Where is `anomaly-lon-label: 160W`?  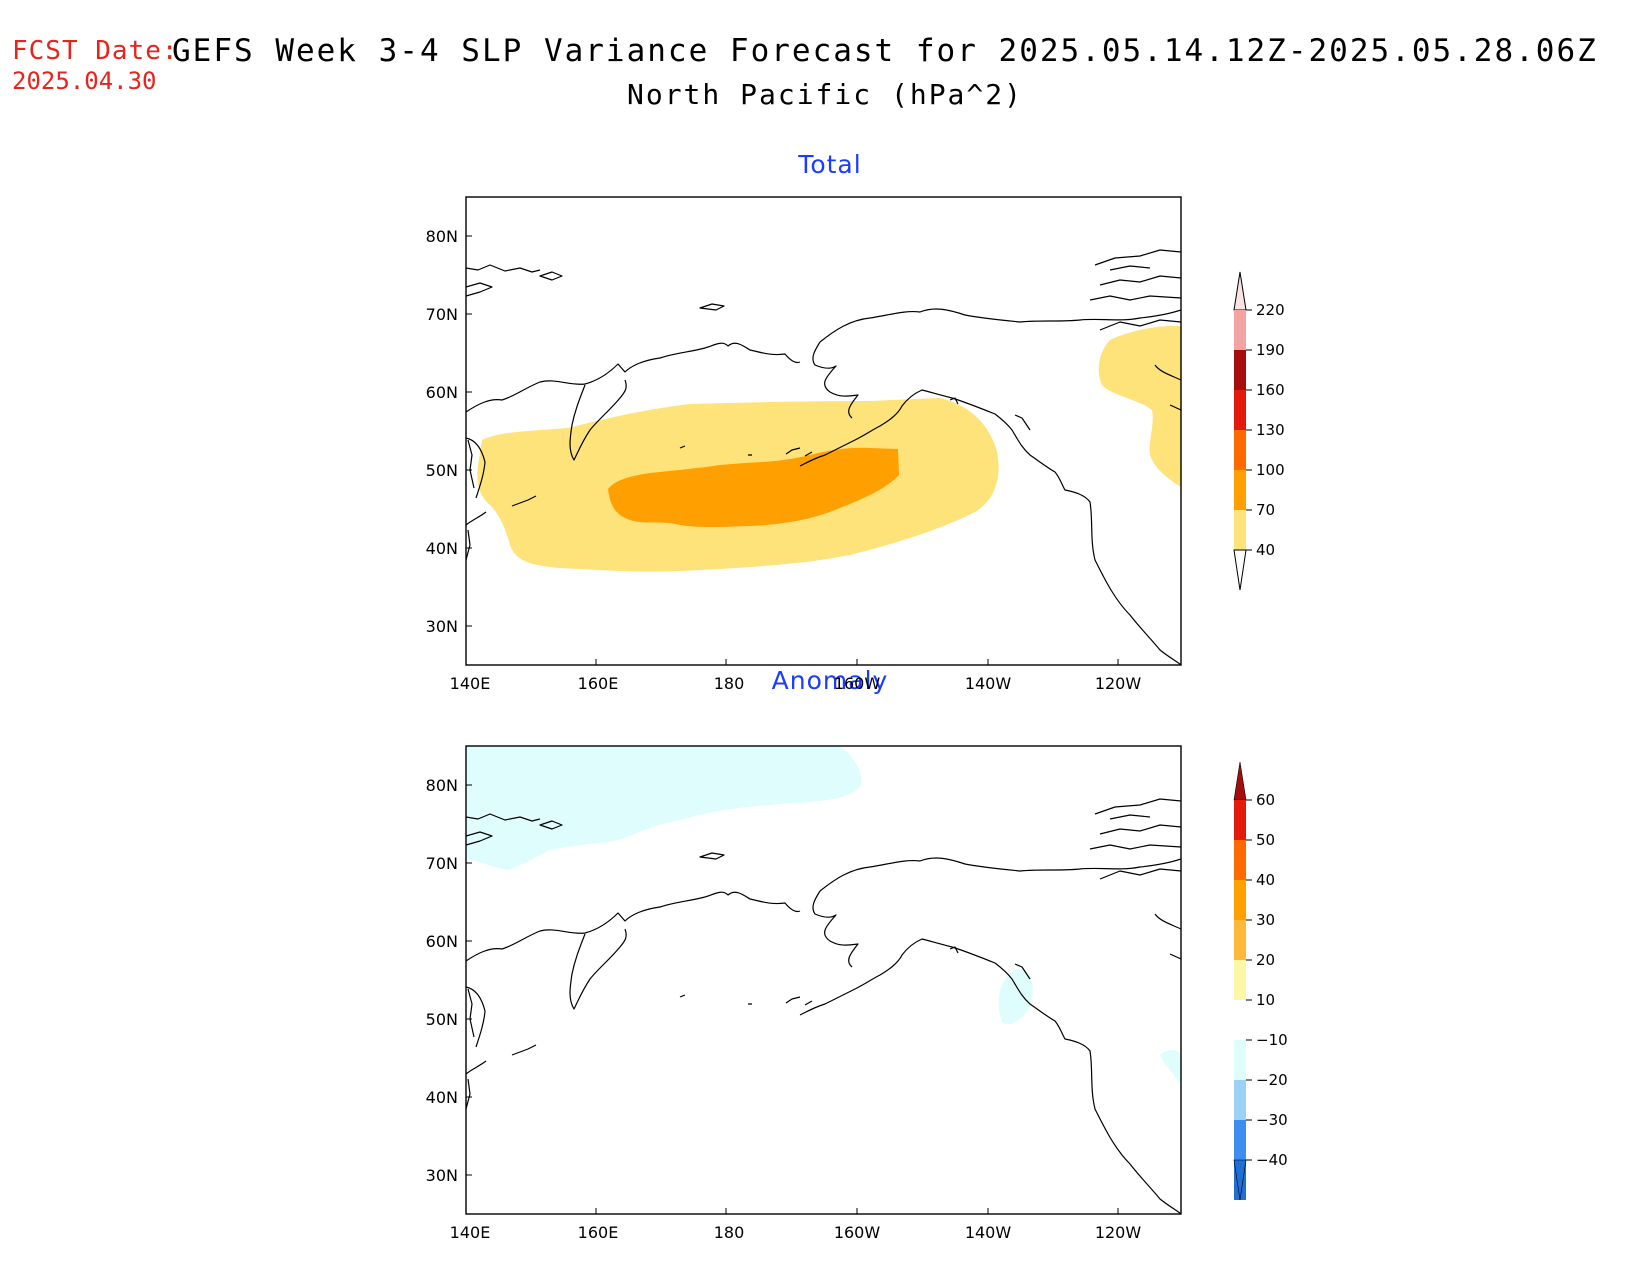 anomaly-lon-label: 160W is located at coordinates (857, 1232).